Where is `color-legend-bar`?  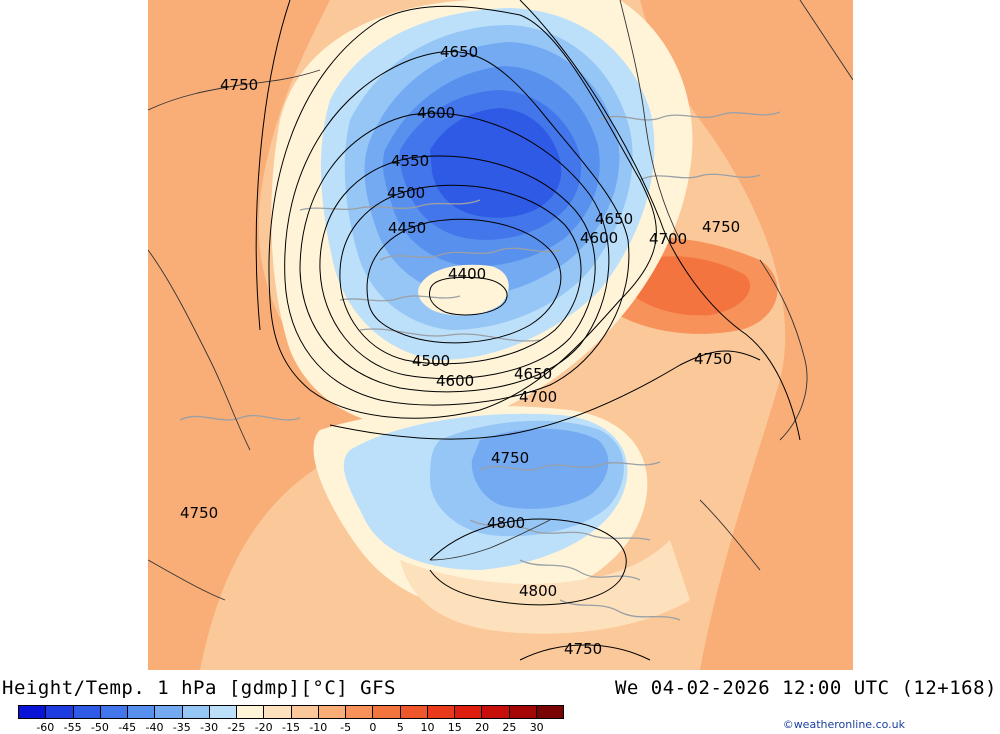 color-legend-bar is located at coordinates (291, 712).